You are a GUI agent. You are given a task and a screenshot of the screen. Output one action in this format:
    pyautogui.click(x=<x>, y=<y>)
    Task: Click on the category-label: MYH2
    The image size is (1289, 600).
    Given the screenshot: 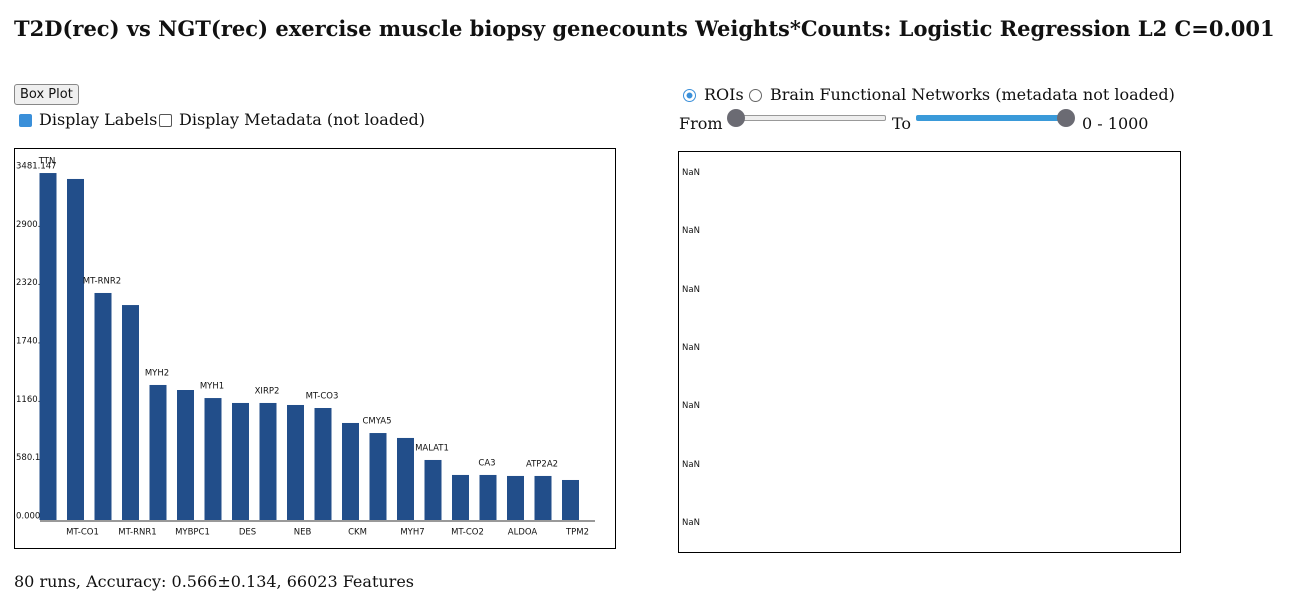 What is the action you would take?
    pyautogui.click(x=157, y=373)
    